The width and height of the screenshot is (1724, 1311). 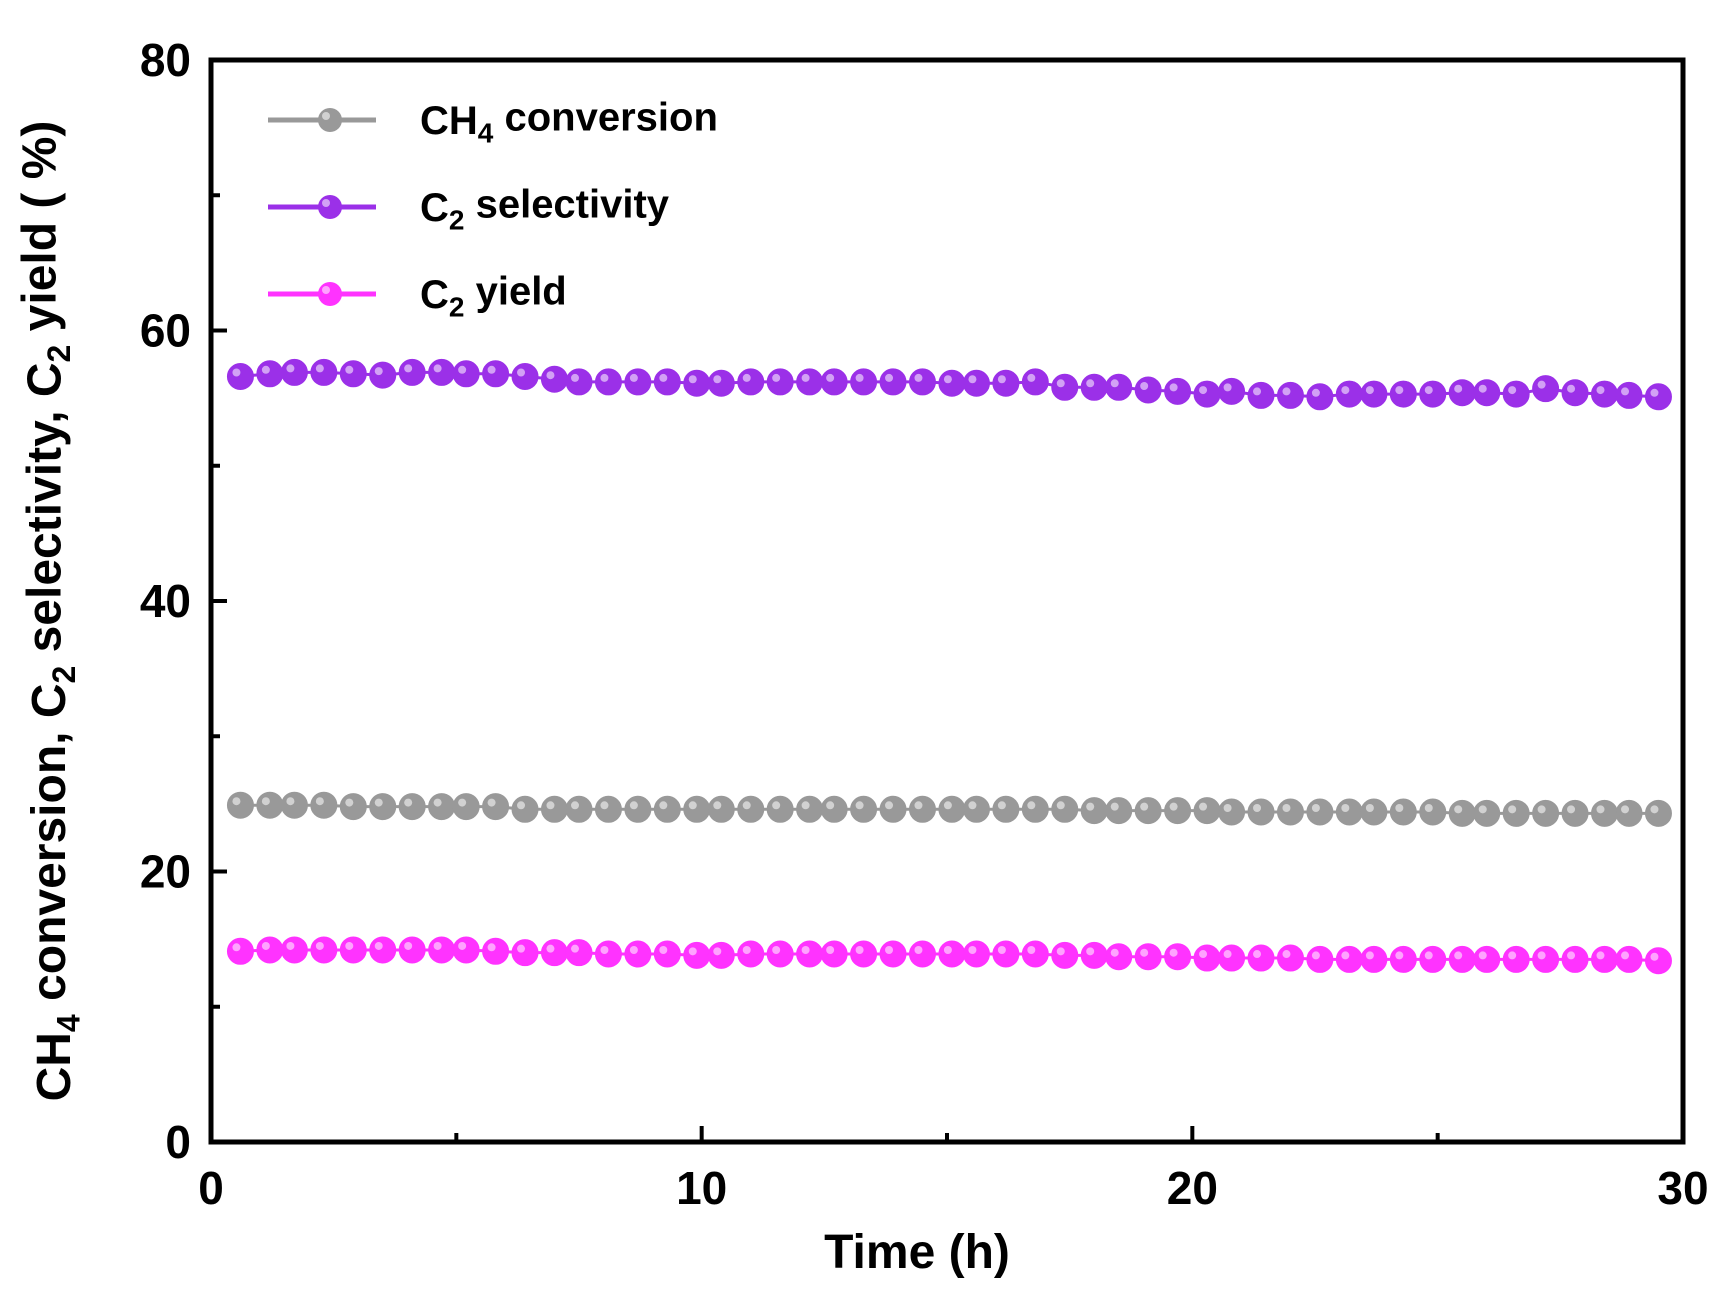 What do you see at coordinates (165, 331) in the screenshot?
I see `y-tick-label: 60` at bounding box center [165, 331].